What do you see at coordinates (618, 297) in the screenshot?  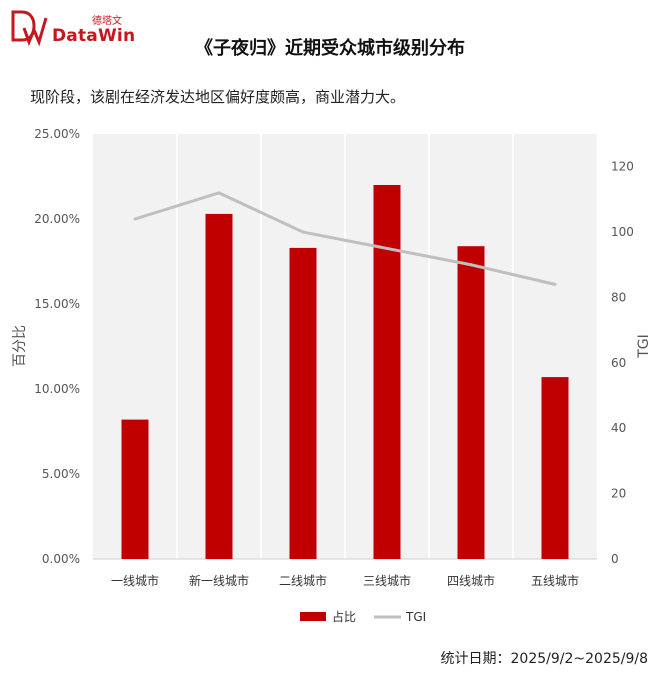 I see `y2-tick-label: 80` at bounding box center [618, 297].